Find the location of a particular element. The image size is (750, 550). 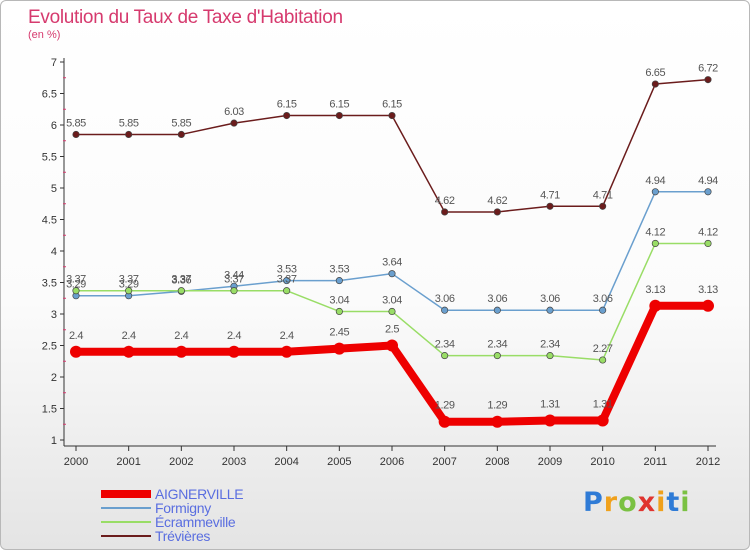

x-tick-label: 2009 is located at coordinates (550, 462).